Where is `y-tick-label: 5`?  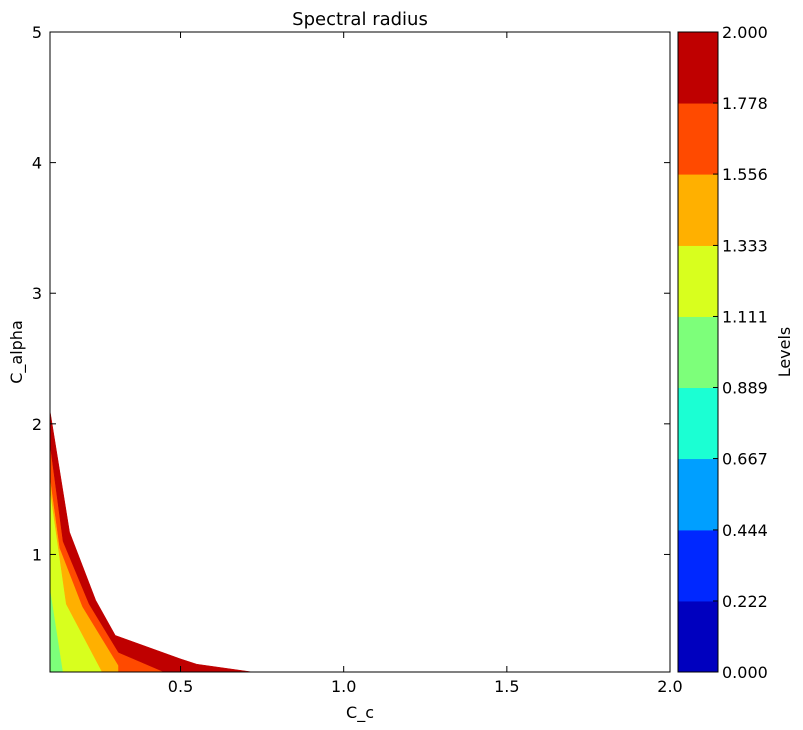 y-tick-label: 5 is located at coordinates (37, 32).